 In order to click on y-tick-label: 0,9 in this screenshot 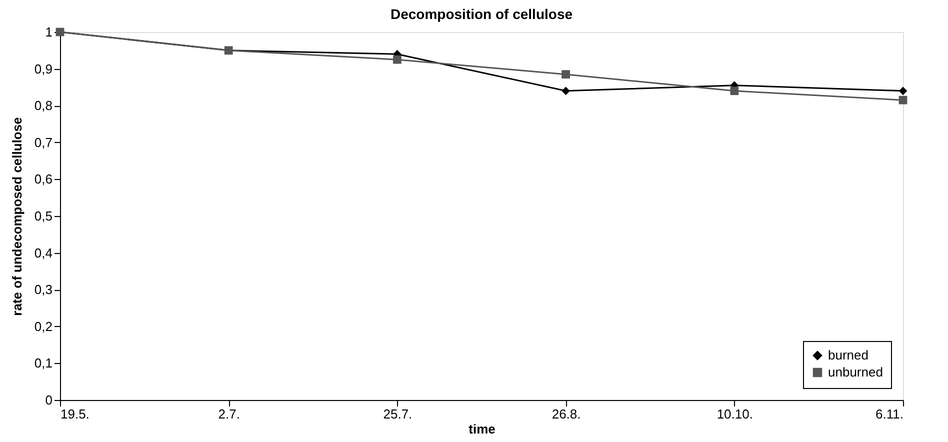, I will do `click(43, 68)`.